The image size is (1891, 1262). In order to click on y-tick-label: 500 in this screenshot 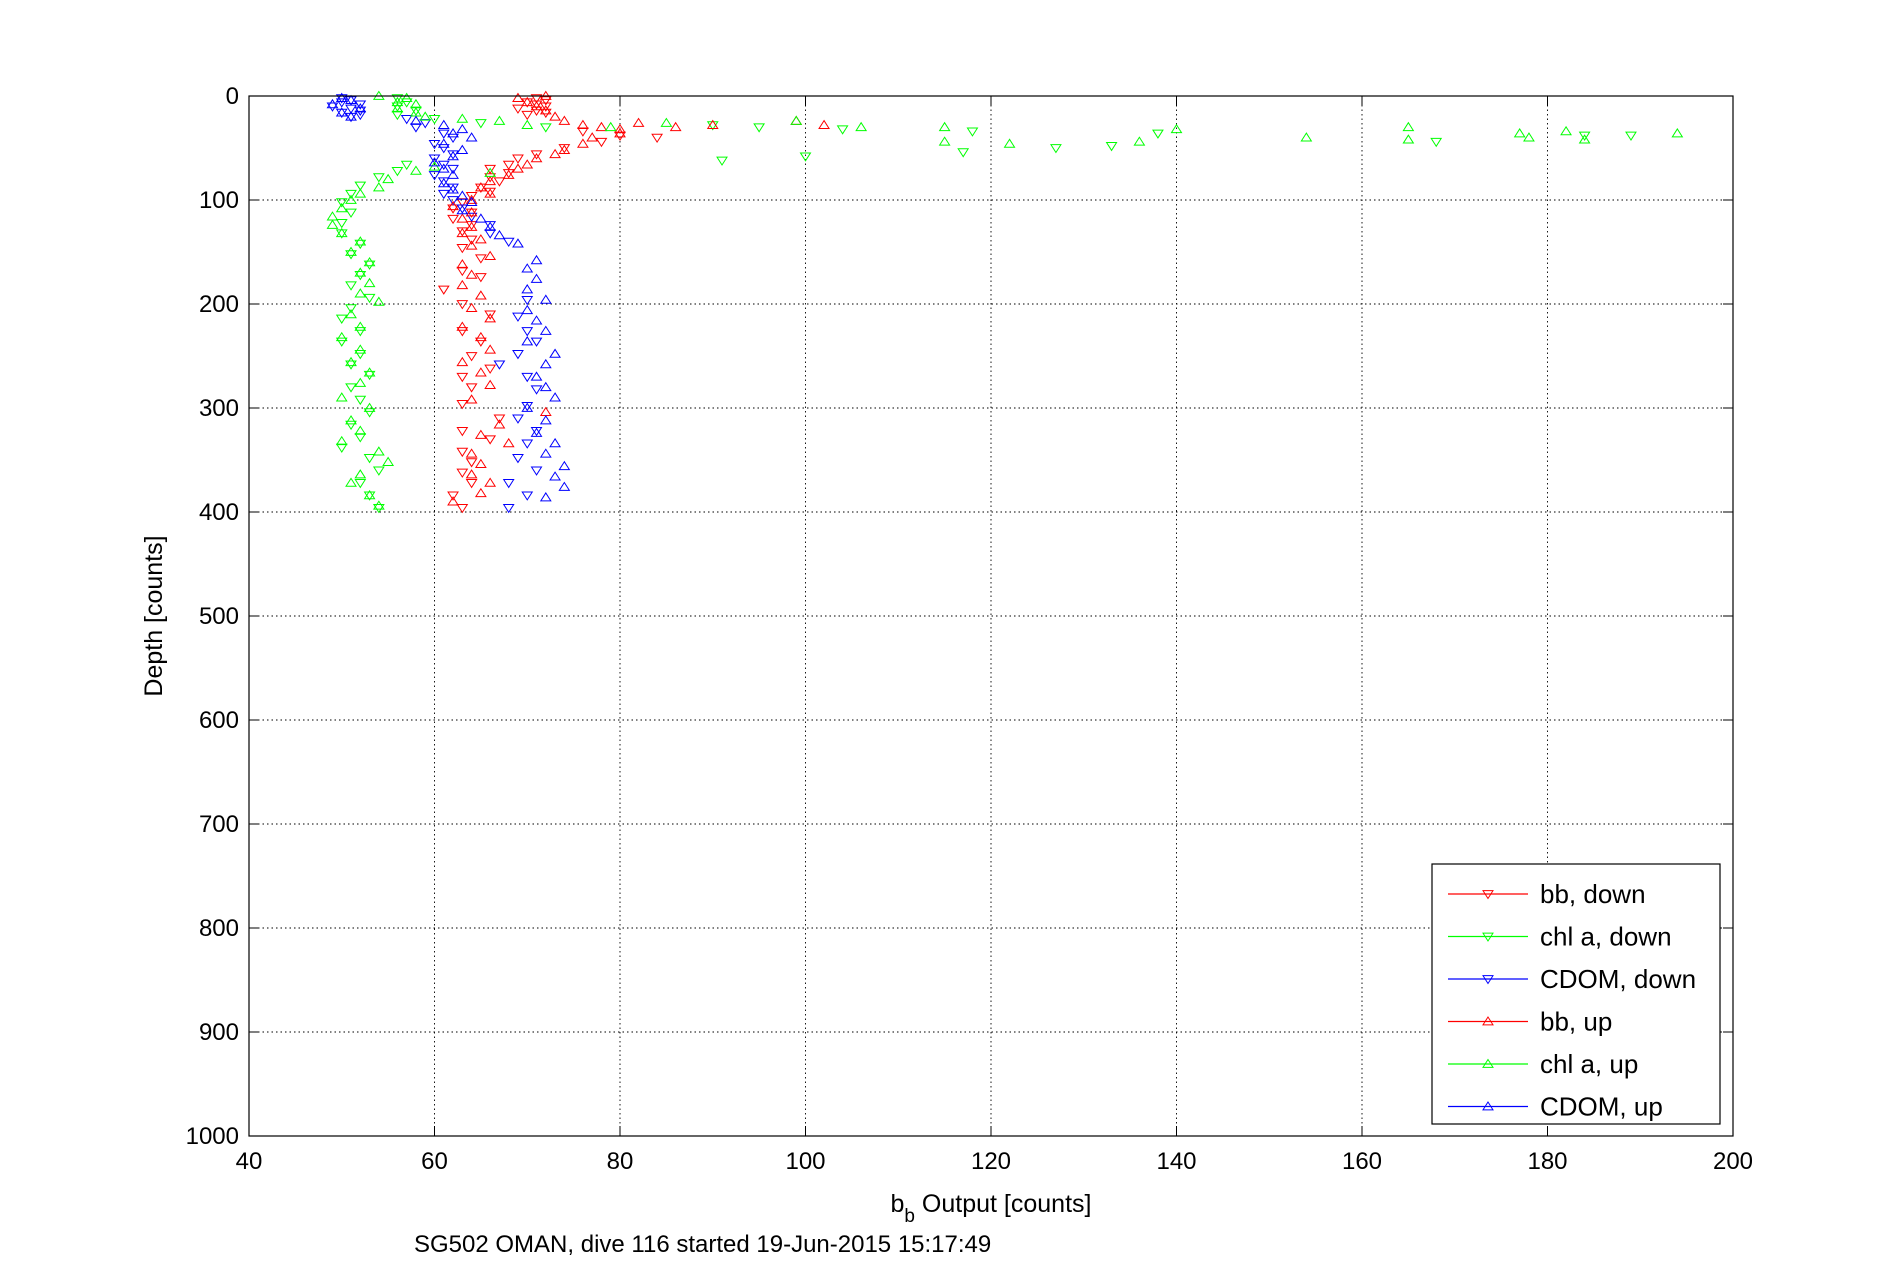, I will do `click(219, 616)`.